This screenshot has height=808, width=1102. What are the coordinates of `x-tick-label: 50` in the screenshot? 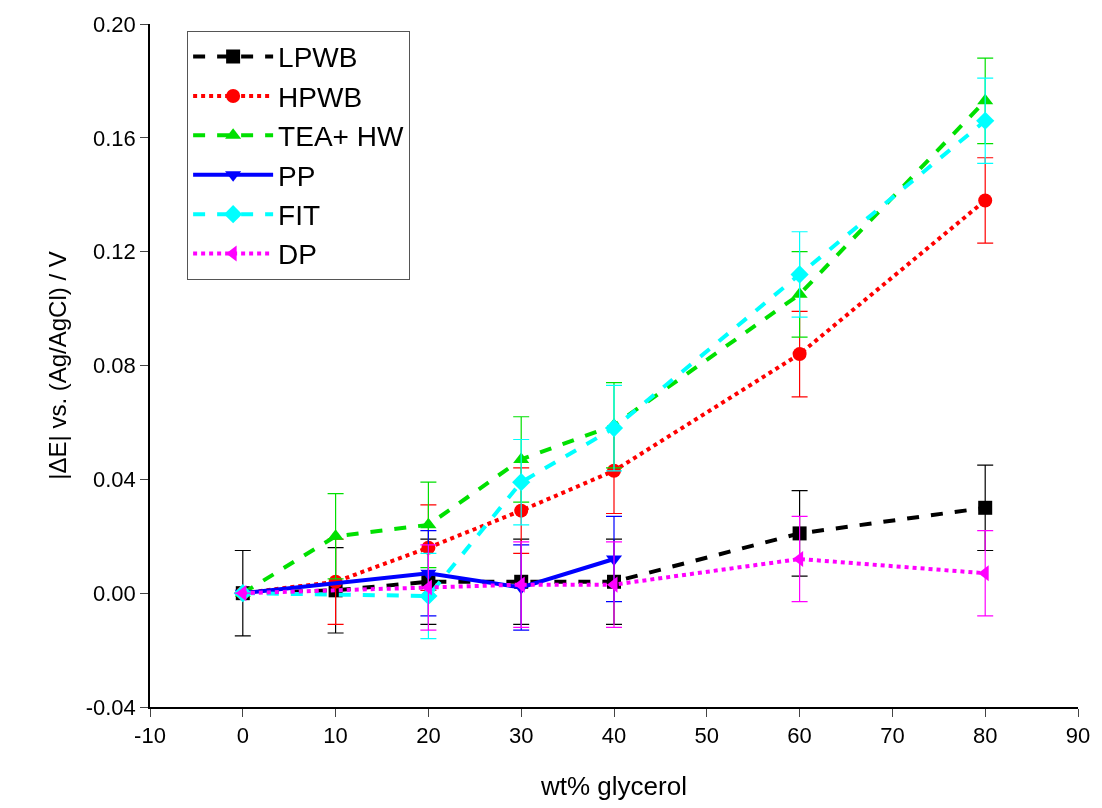 It's located at (707, 736).